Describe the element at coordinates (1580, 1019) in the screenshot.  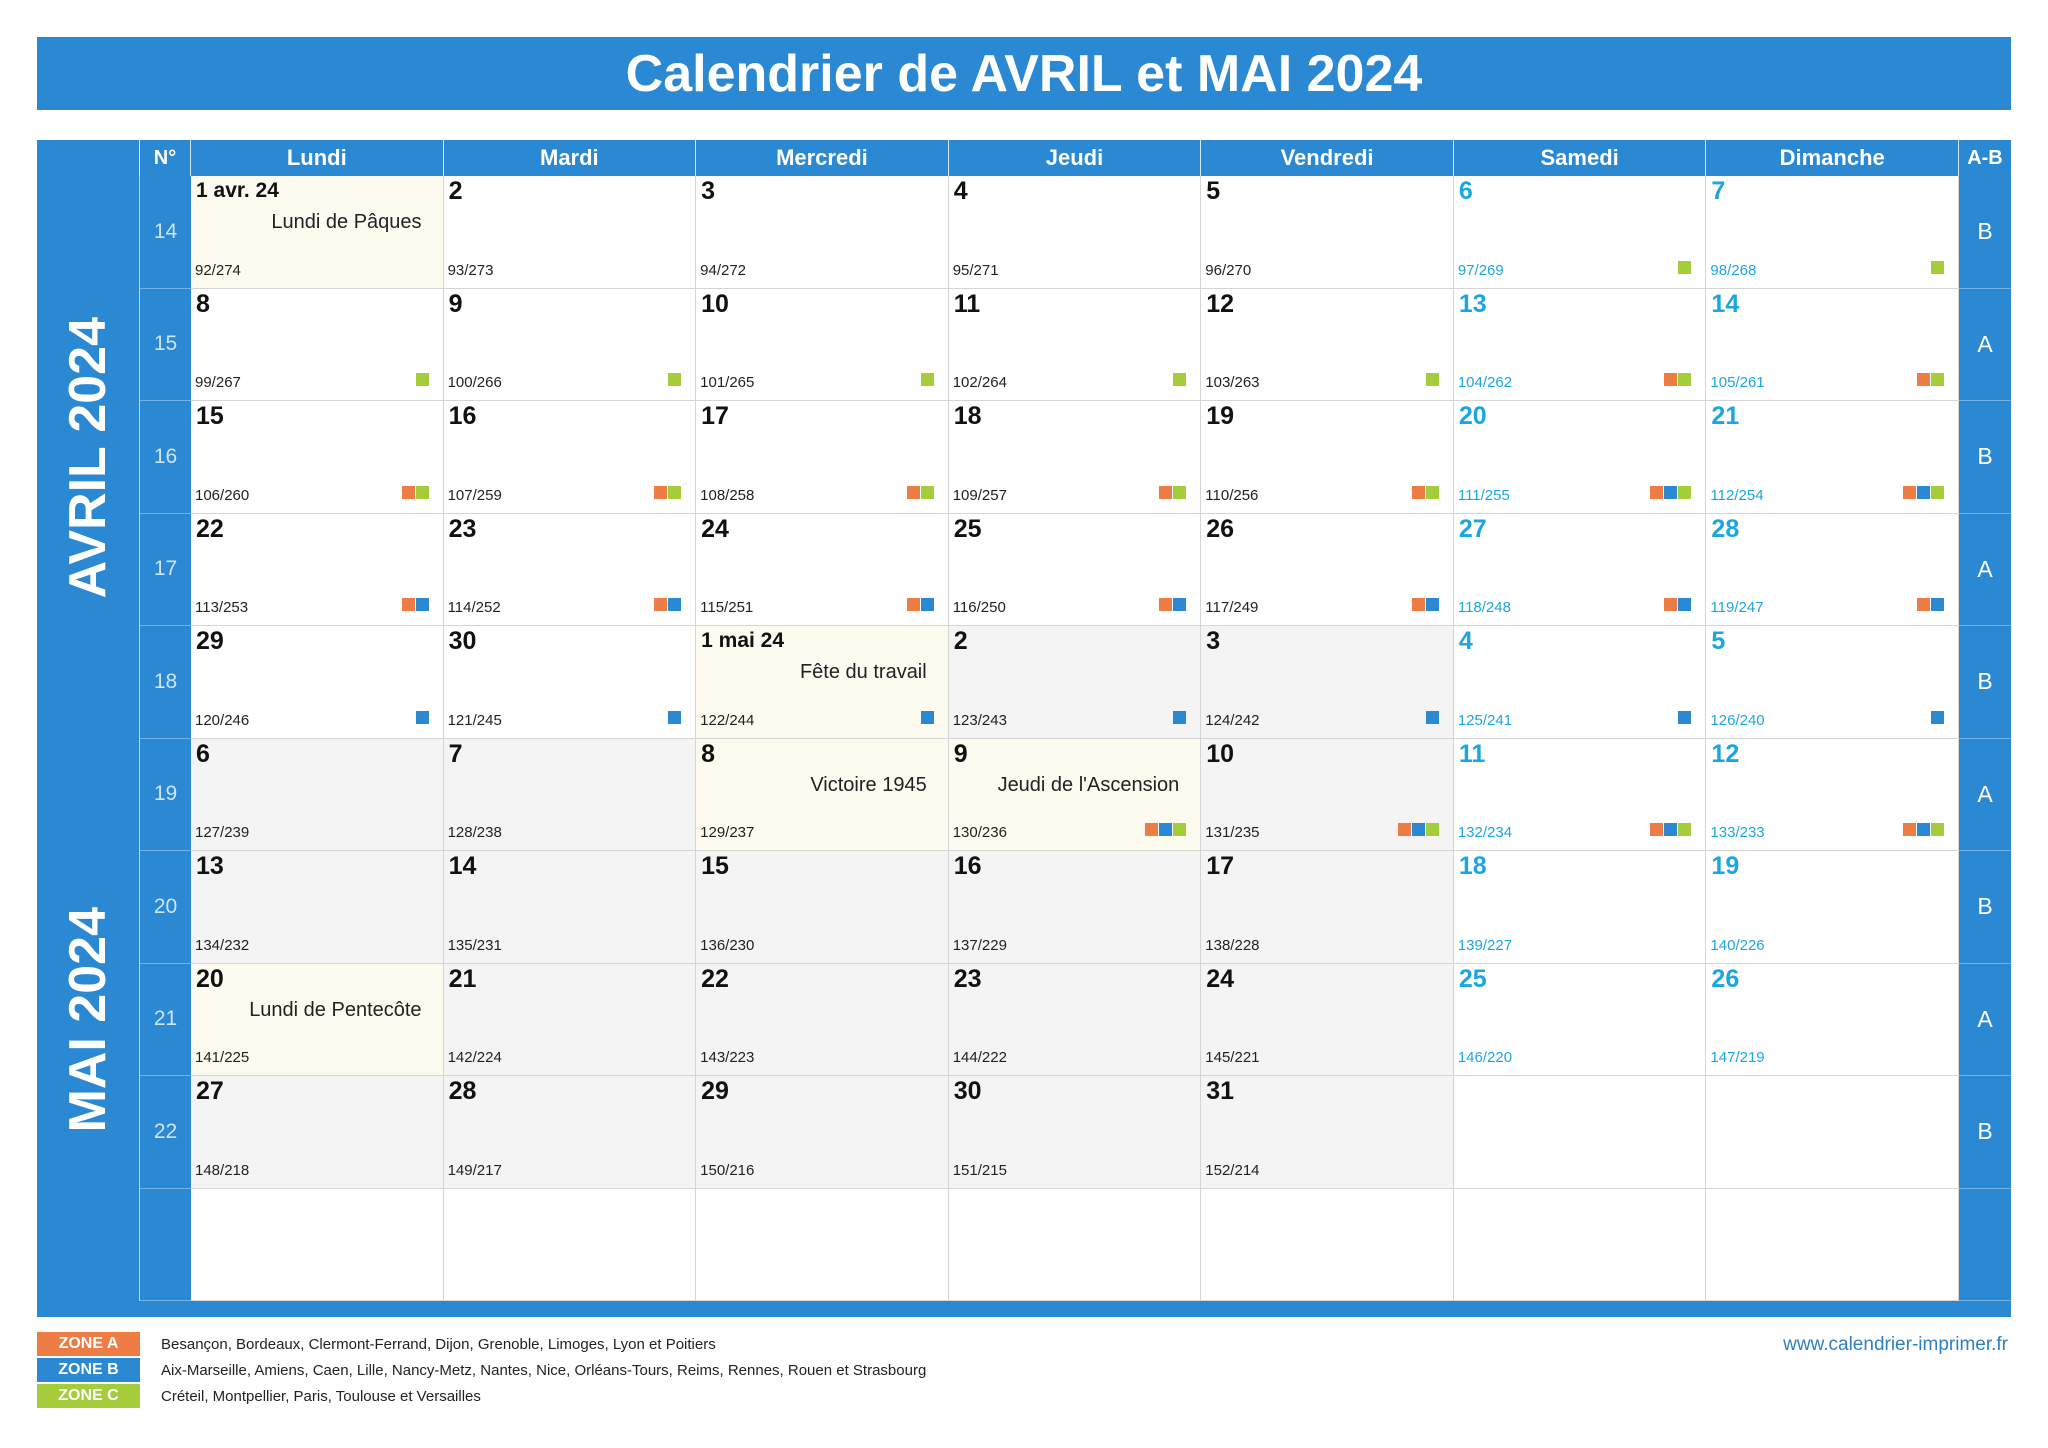
I see `day-cell: 25 146/220` at that location.